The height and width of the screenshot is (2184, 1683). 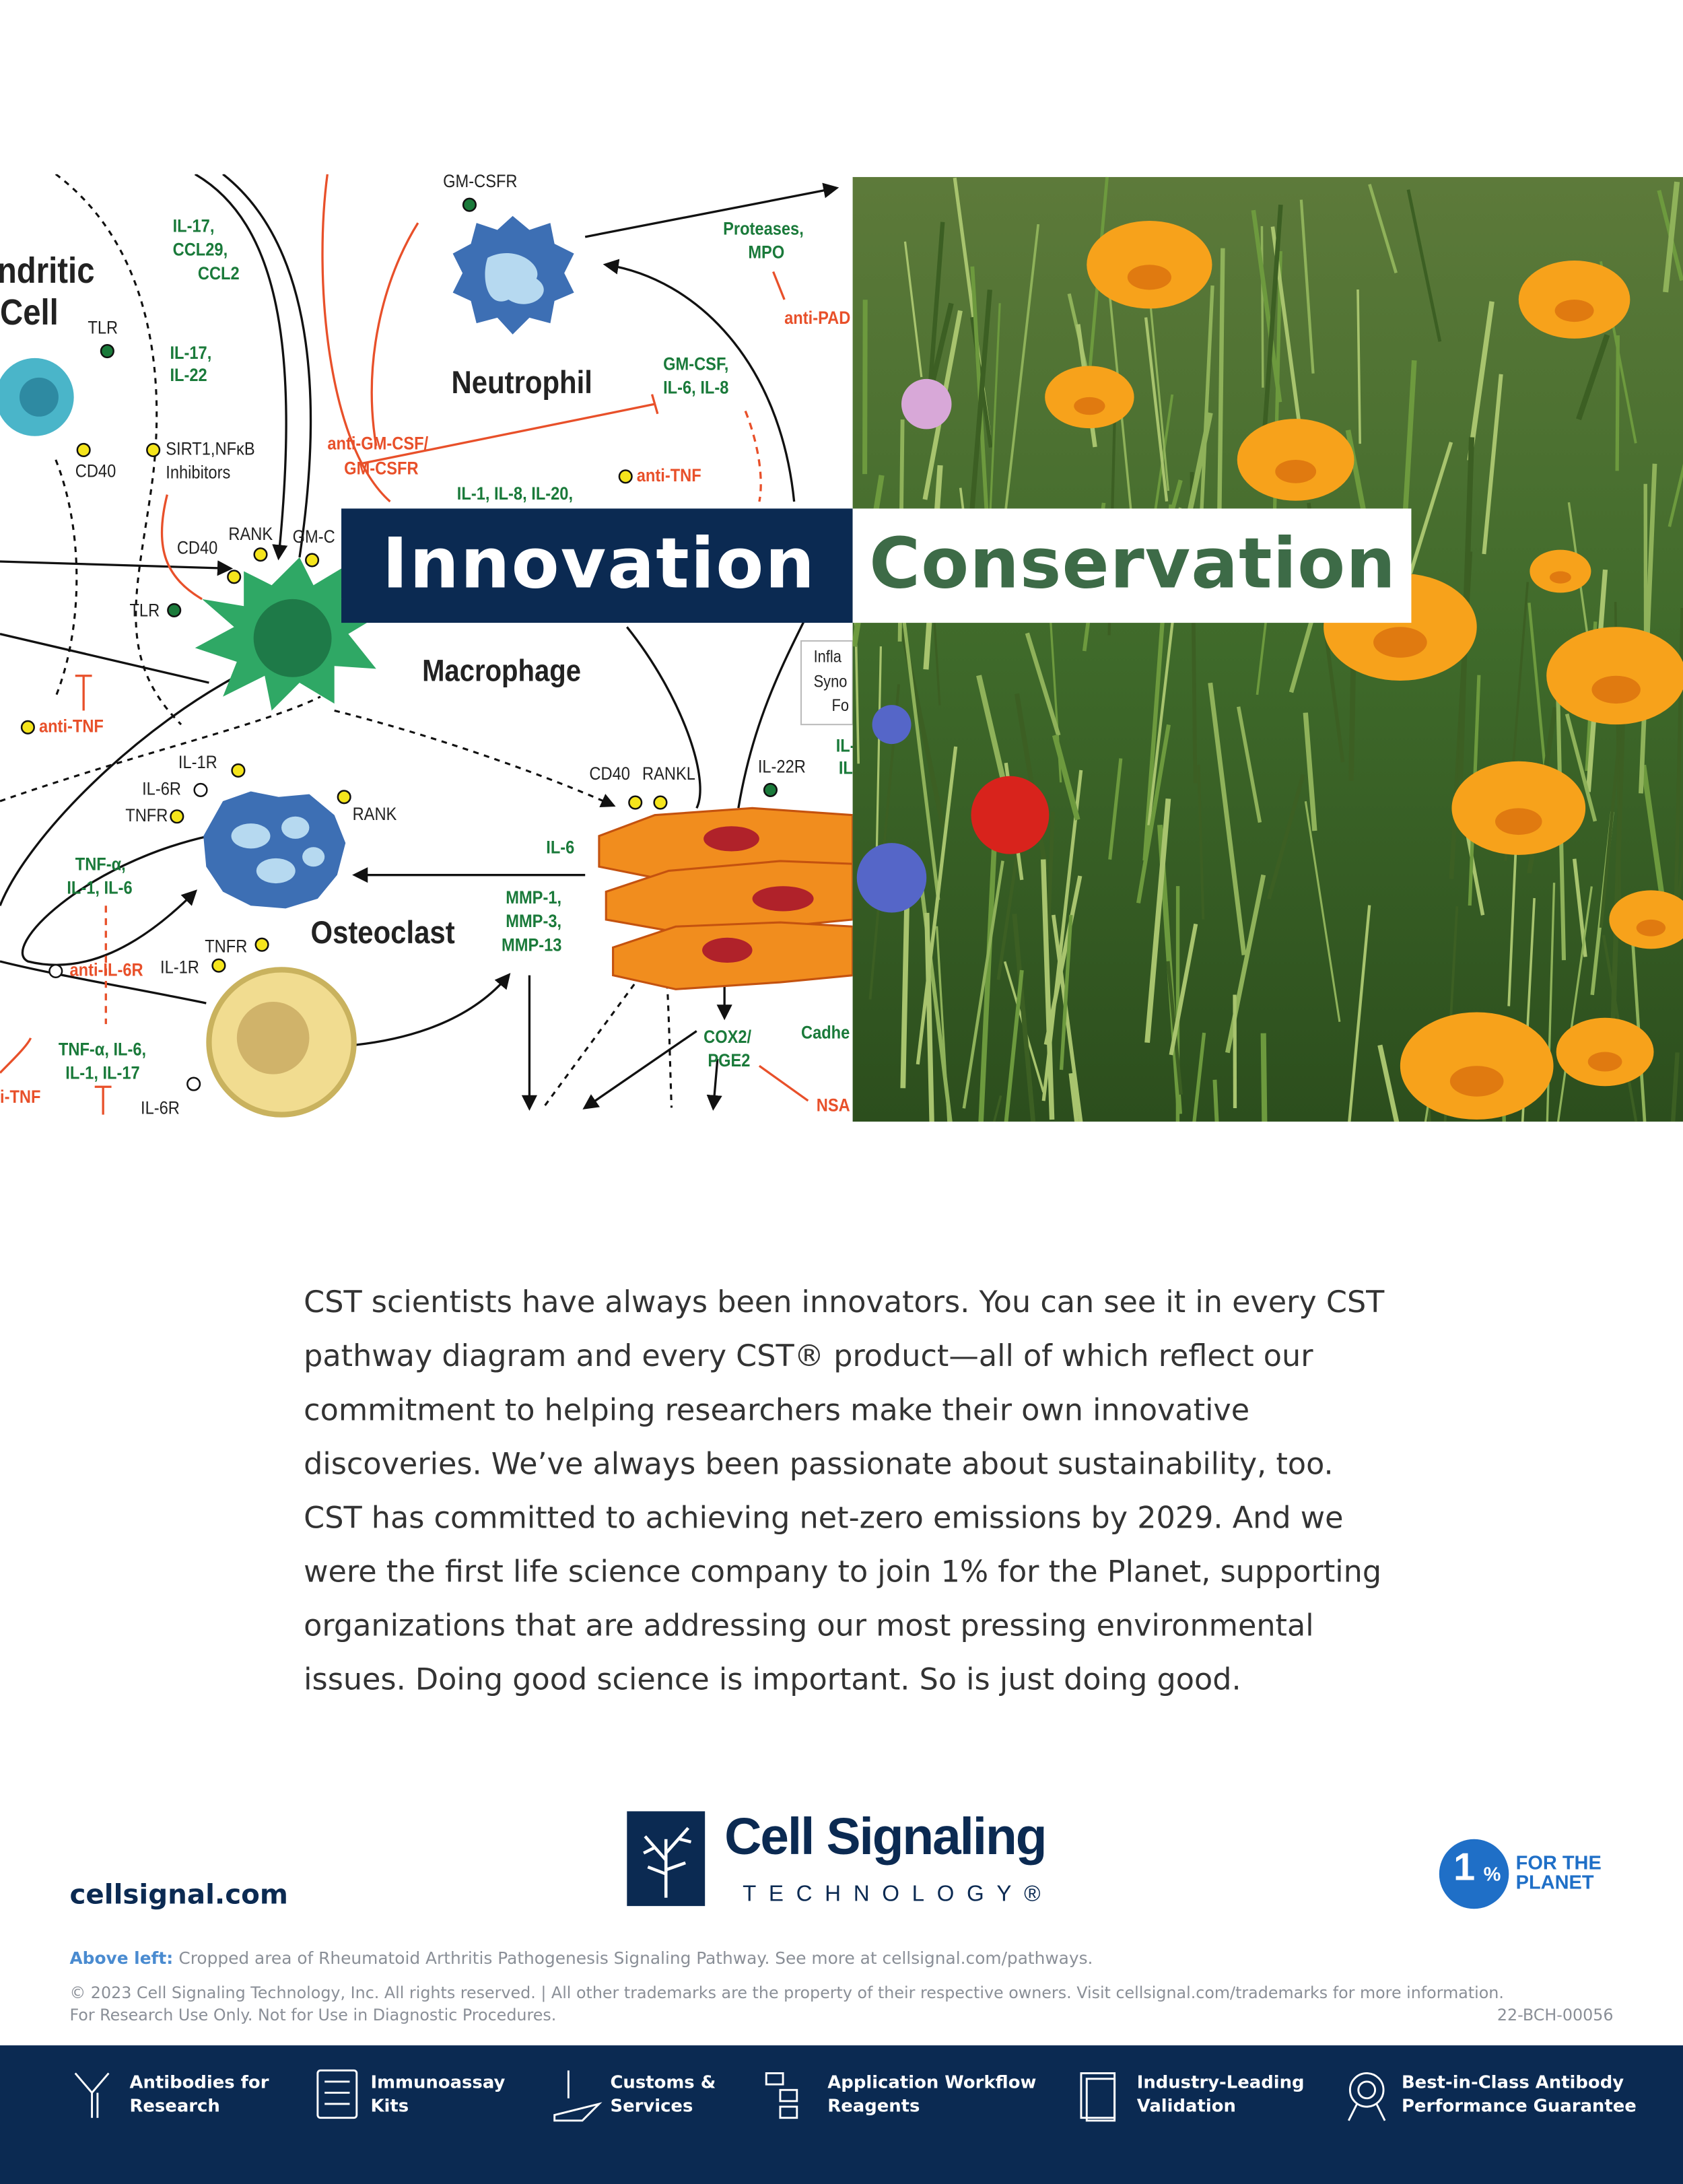 I want to click on planet-line1: FOR THE, so click(x=1559, y=1863).